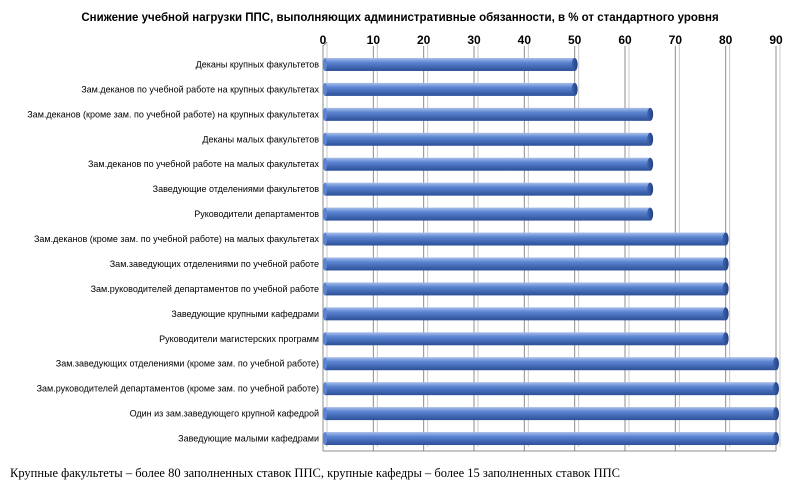 The image size is (800, 500). What do you see at coordinates (248, 439) in the screenshot?
I see `category-label: Заведующие малыми кафедрами` at bounding box center [248, 439].